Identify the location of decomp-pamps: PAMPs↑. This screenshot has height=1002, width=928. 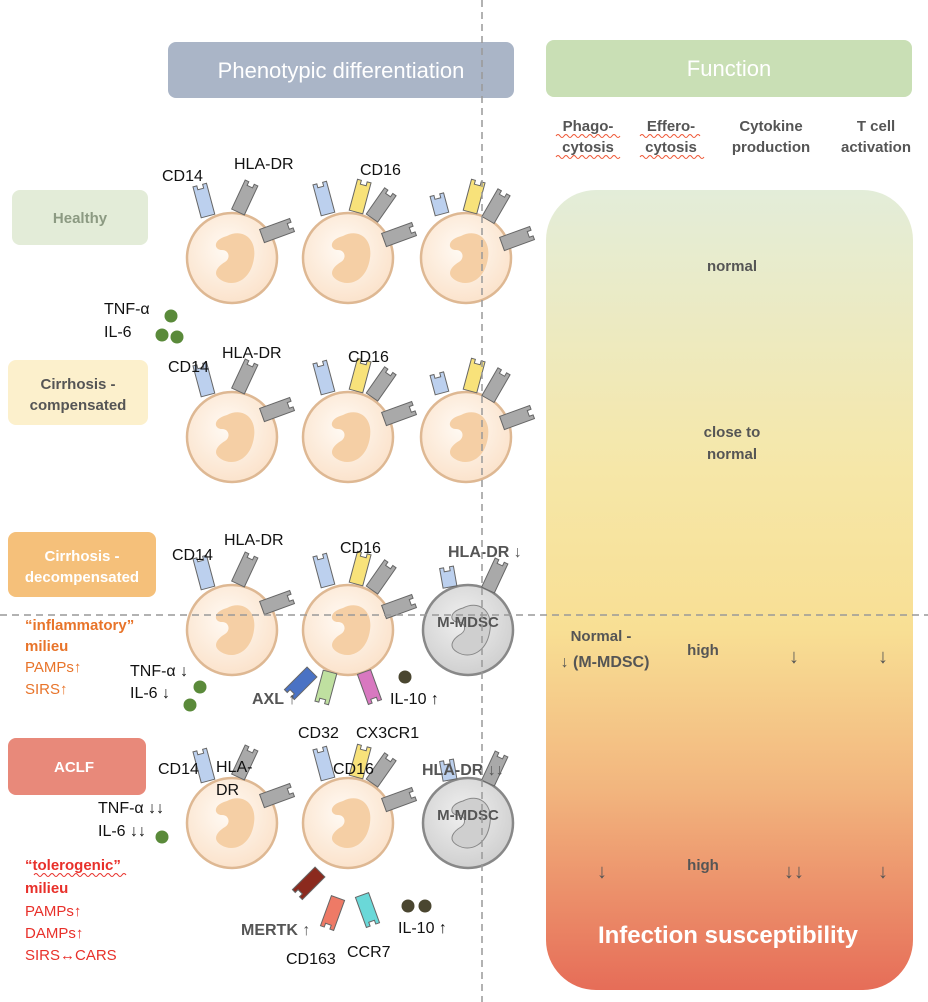
(53, 667).